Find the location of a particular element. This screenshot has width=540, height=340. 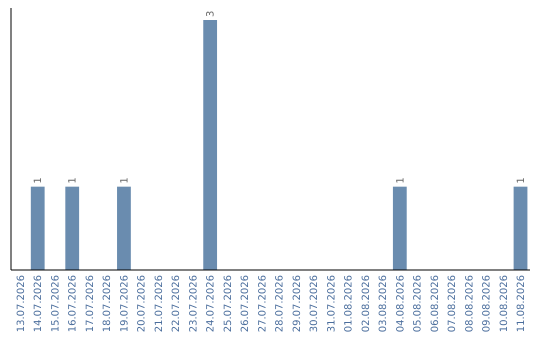

x-tick-label: 10.08.2026 is located at coordinates (504, 303).